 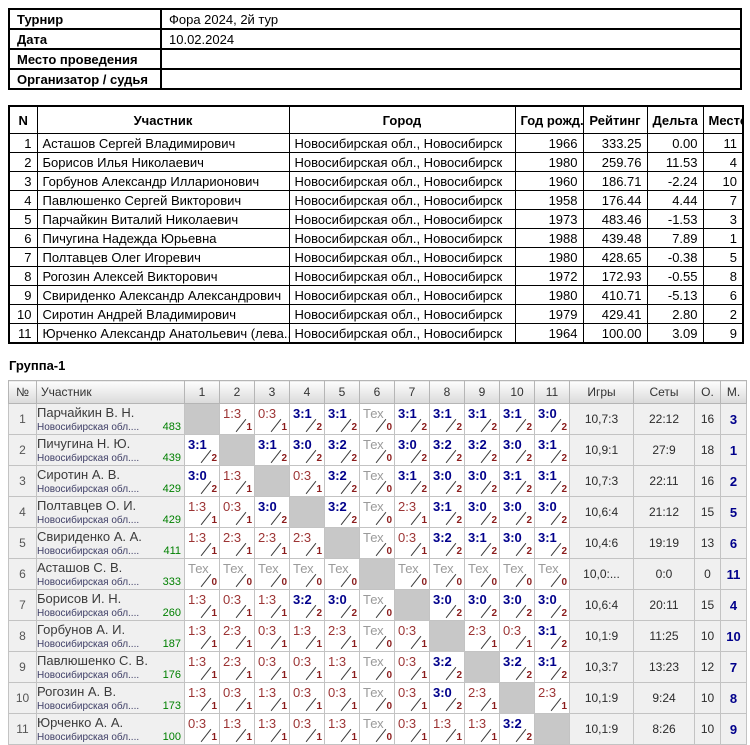 I want to click on group-participant-name: Павлюшенко С. В., so click(x=92, y=660).